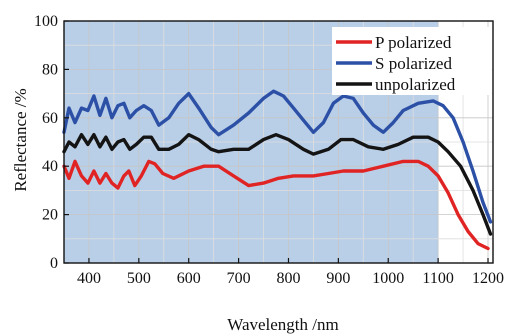 Image resolution: width=510 pixels, height=336 pixels. Describe the element at coordinates (50, 69) in the screenshot. I see `y-tick-label: 80` at that location.